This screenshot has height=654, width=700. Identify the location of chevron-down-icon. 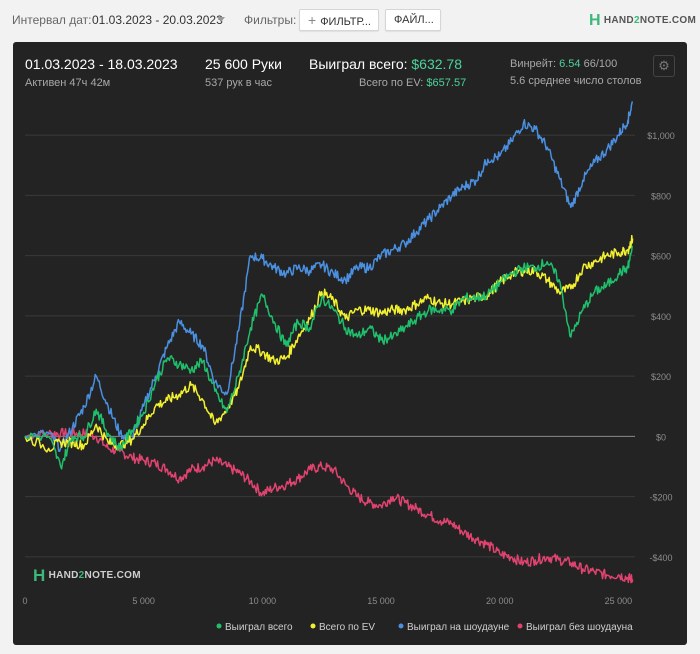
(221, 19).